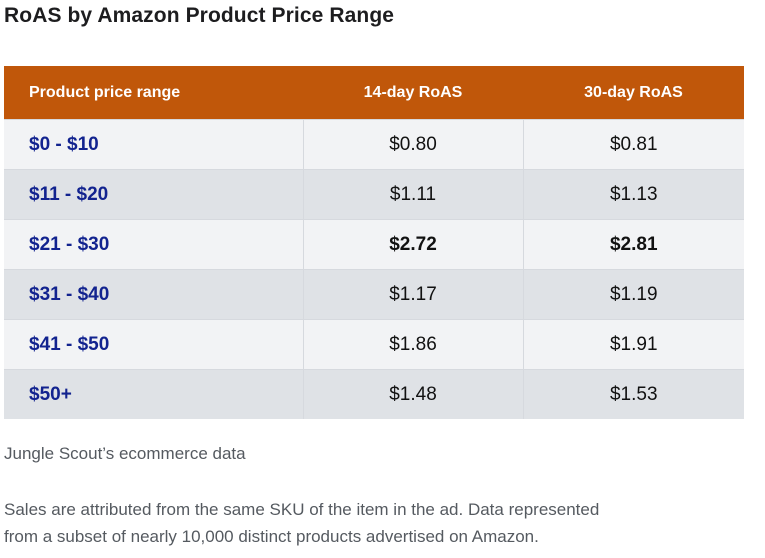  What do you see at coordinates (412, 144) in the screenshot?
I see `roas-14-cell: $0.80` at bounding box center [412, 144].